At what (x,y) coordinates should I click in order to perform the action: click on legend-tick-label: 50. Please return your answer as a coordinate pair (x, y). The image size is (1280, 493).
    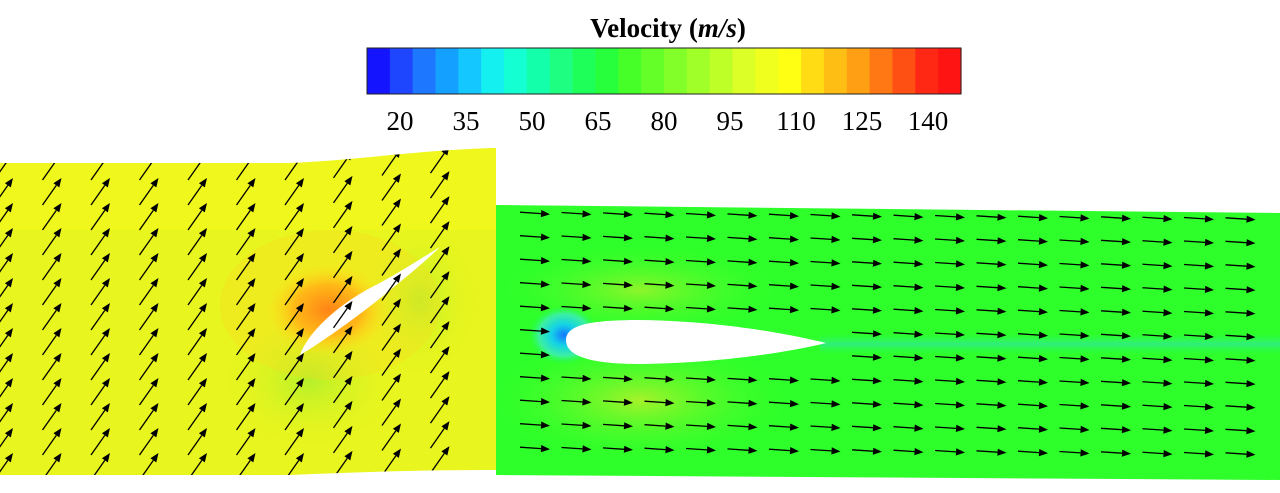
    Looking at the image, I should click on (532, 121).